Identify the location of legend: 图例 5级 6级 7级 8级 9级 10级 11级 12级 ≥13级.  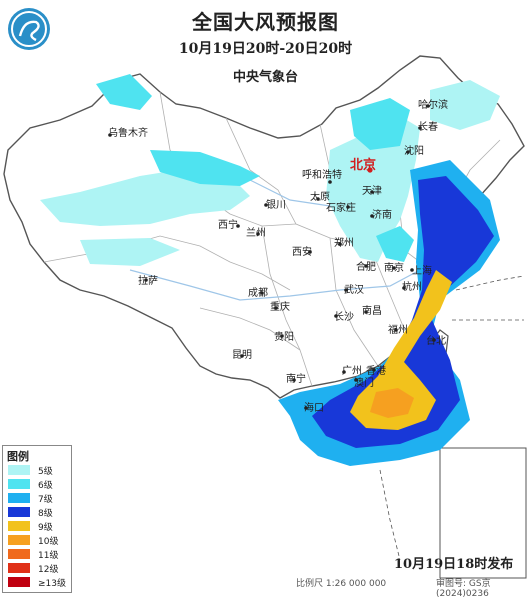
(37, 519).